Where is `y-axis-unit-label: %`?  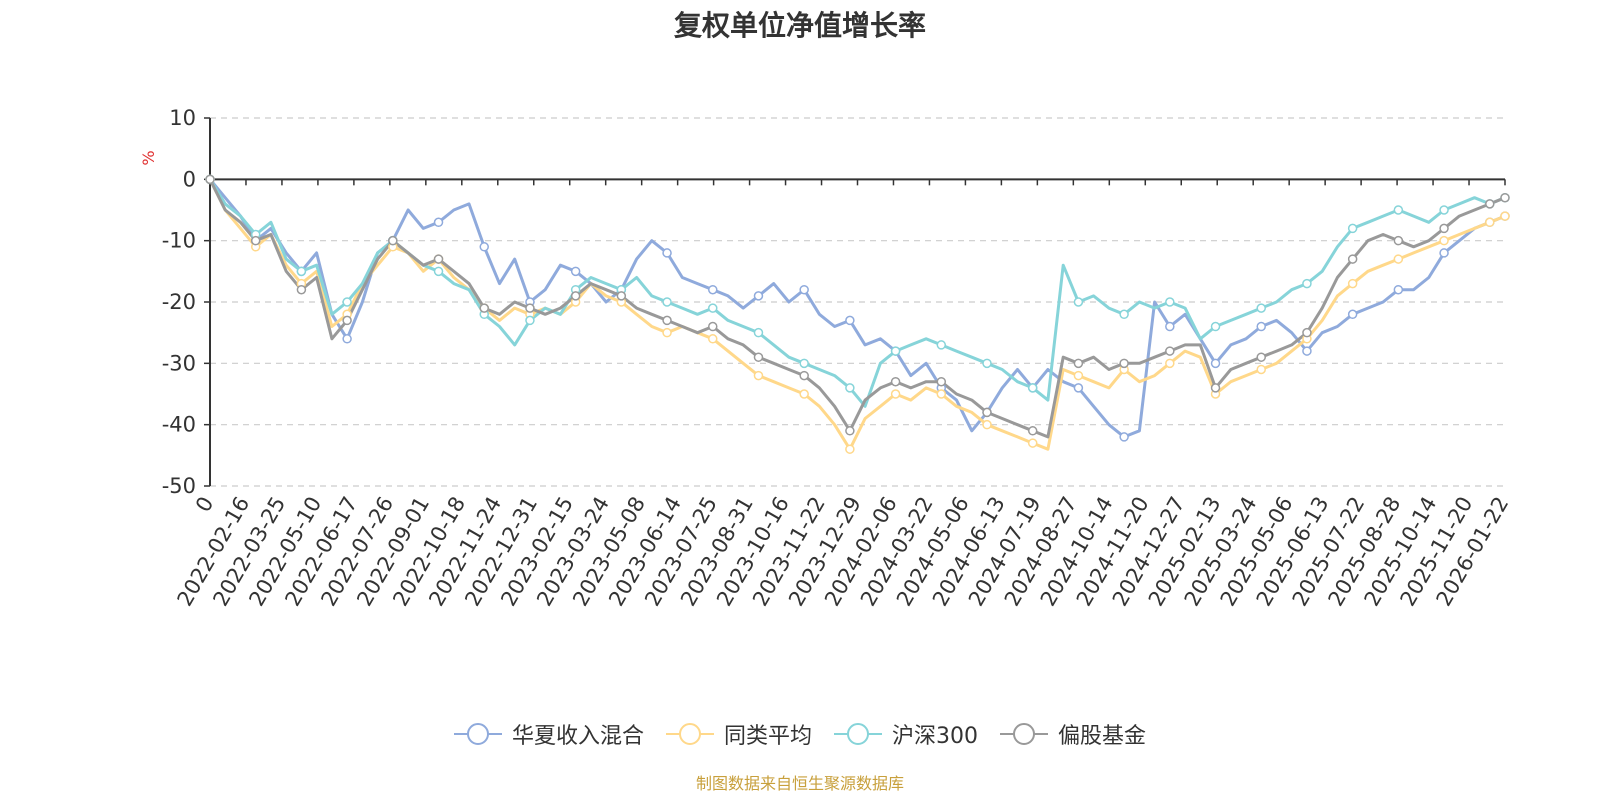 y-axis-unit-label: % is located at coordinates (148, 157).